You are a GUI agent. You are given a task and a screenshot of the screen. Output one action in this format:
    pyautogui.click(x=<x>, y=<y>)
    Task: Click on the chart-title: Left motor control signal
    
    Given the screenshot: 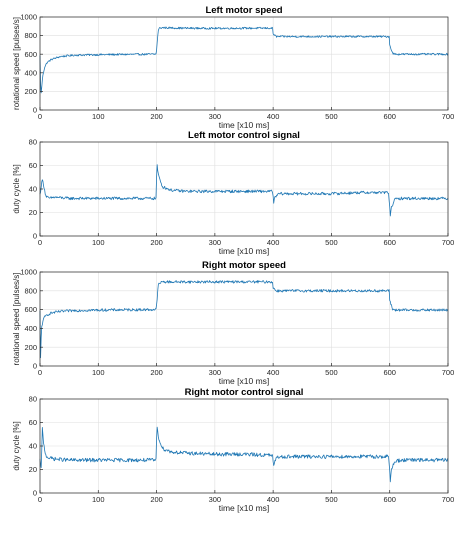 What is the action you would take?
    pyautogui.click(x=244, y=135)
    